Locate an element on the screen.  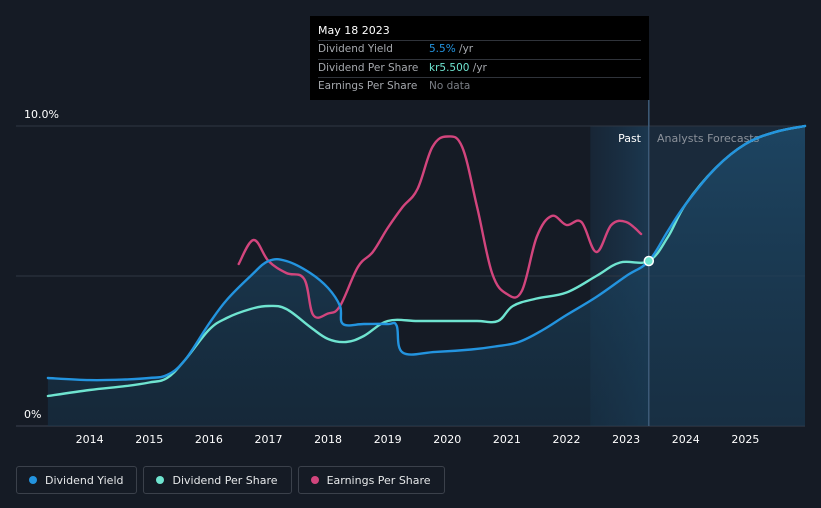
x-tick-label: 2024 is located at coordinates (686, 439).